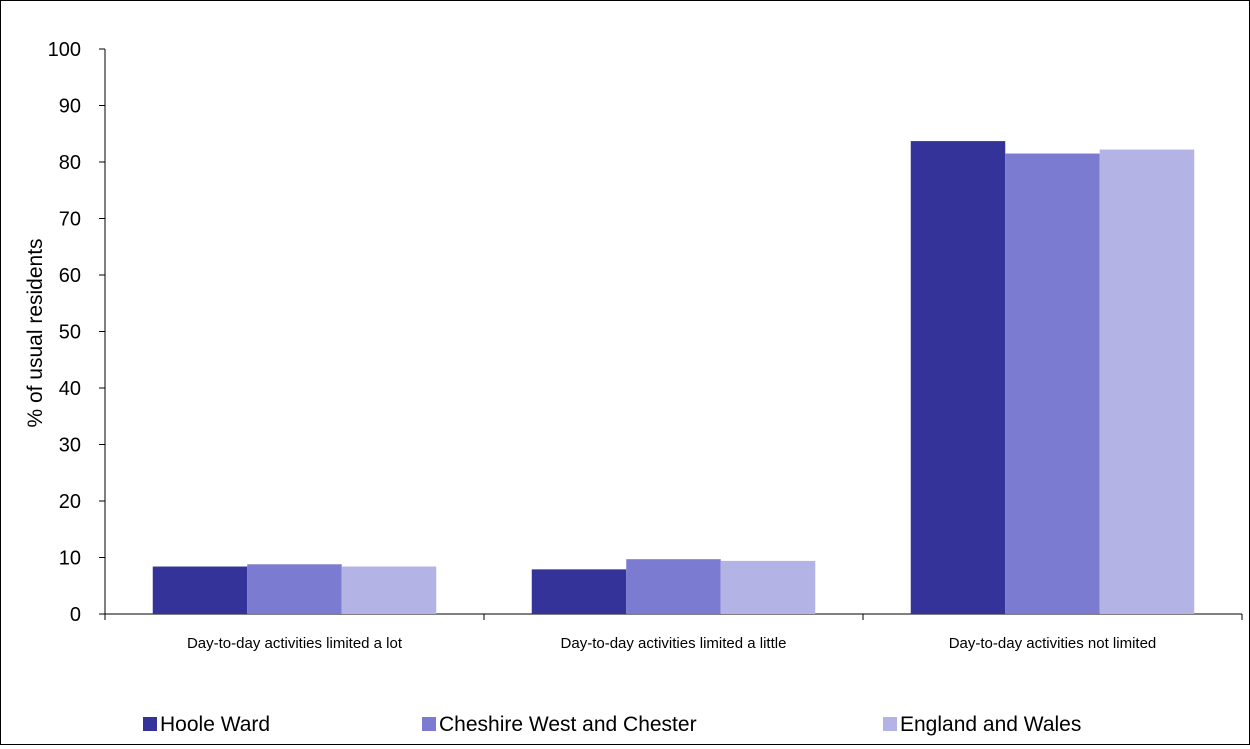 The image size is (1250, 749). Describe the element at coordinates (70, 502) in the screenshot. I see `y-tick-label: 20` at that location.